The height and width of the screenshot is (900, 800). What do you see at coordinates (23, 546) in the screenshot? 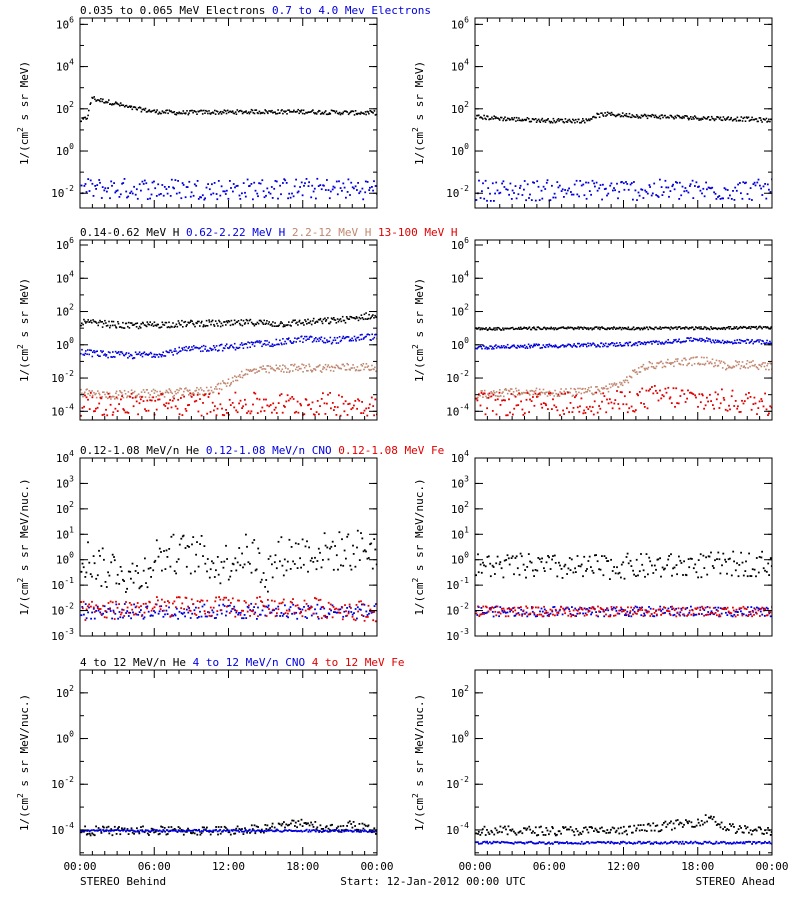
I see `y-axis-title: 1/(cm2 s sr MeV/nuc.)` at bounding box center [23, 546].